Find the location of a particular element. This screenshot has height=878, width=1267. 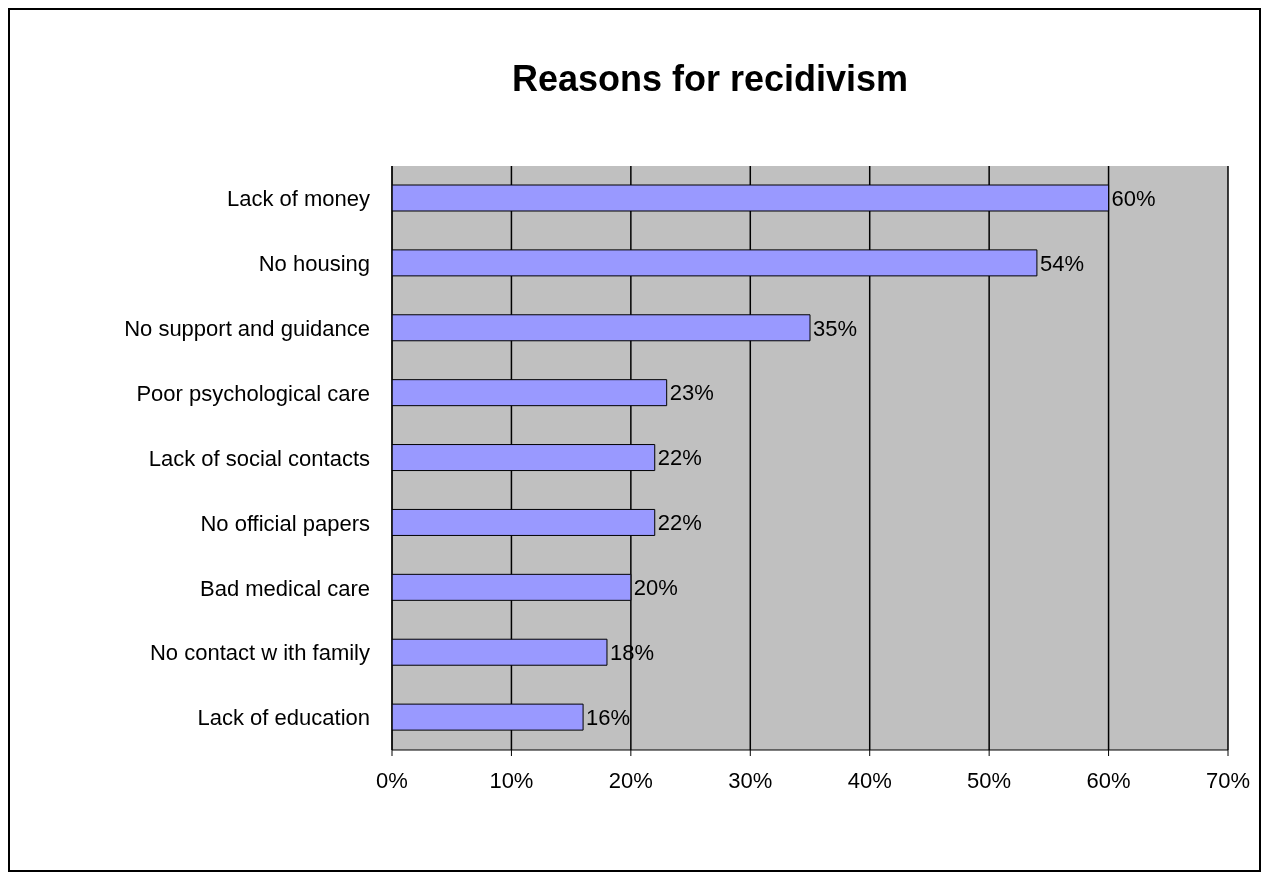

x-tick-label: 20% is located at coordinates (630, 780).